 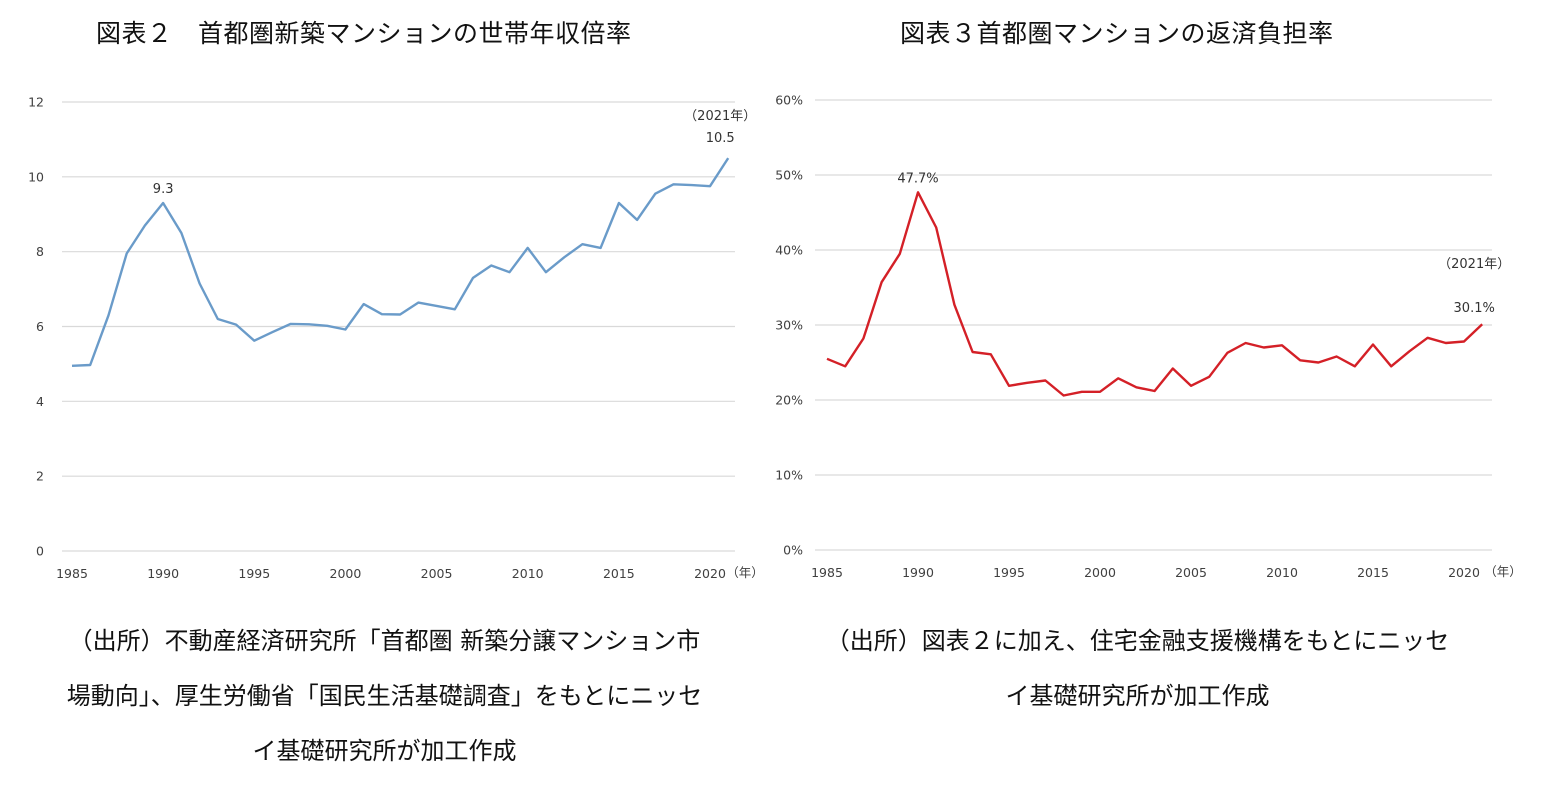 I want to click on y-tick-label: 10, so click(x=36, y=176).